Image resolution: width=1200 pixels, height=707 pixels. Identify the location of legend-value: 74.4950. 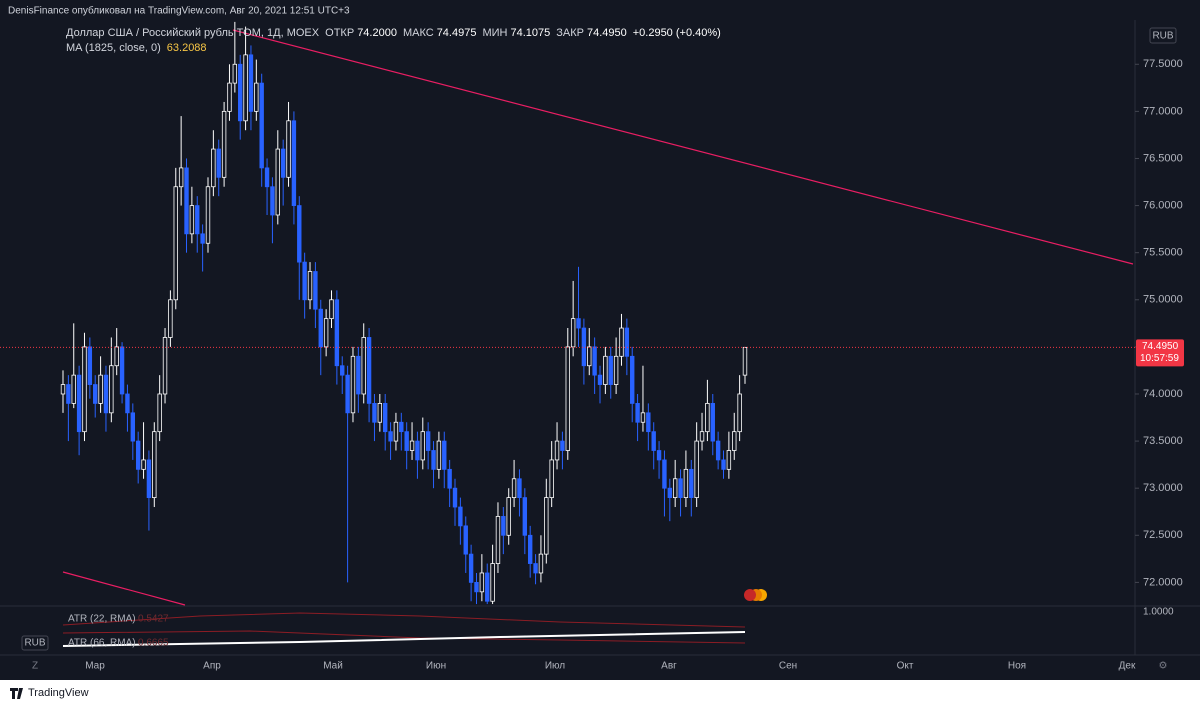
(606, 33).